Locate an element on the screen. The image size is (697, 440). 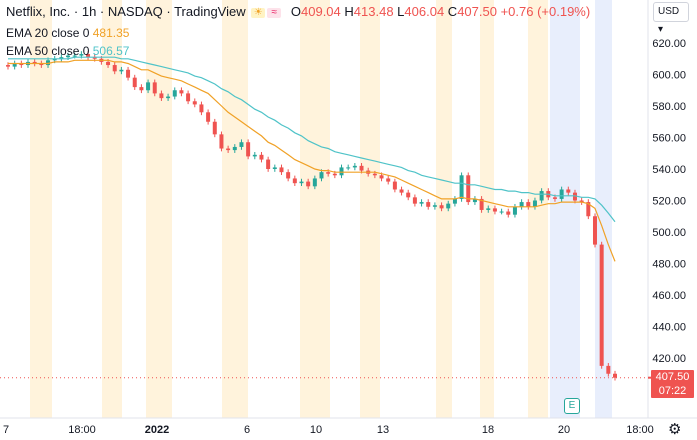
ema50-legend: EMA 50 close 0 506.57 is located at coordinates (67, 51).